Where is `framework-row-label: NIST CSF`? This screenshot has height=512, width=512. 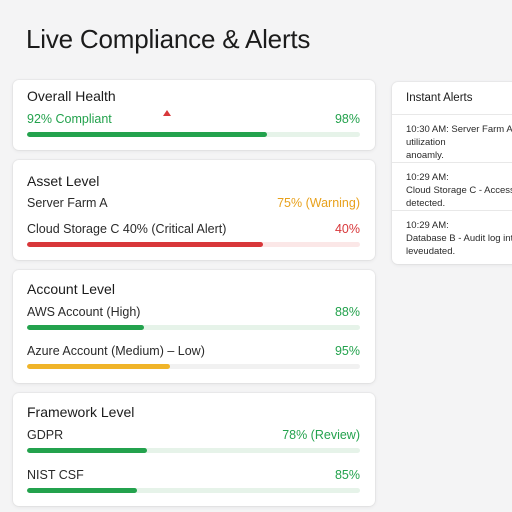 framework-row-label: NIST CSF is located at coordinates (55, 475).